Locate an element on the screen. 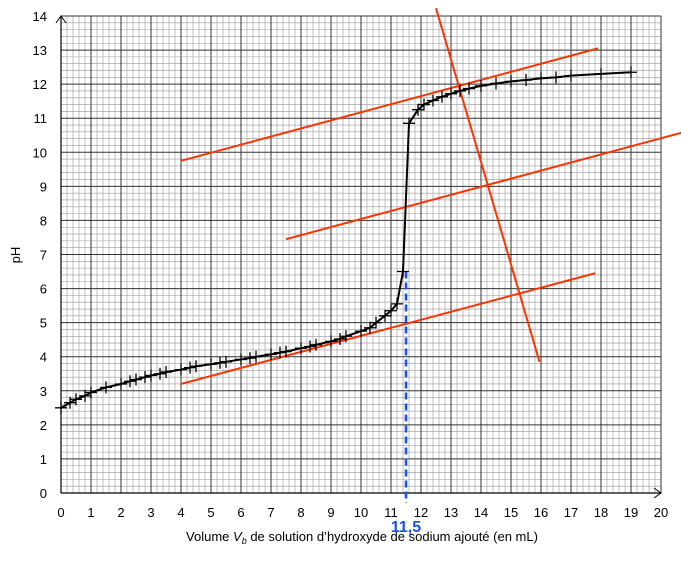 This screenshot has height=561, width=681. x-tick-label: 7 is located at coordinates (270, 512).